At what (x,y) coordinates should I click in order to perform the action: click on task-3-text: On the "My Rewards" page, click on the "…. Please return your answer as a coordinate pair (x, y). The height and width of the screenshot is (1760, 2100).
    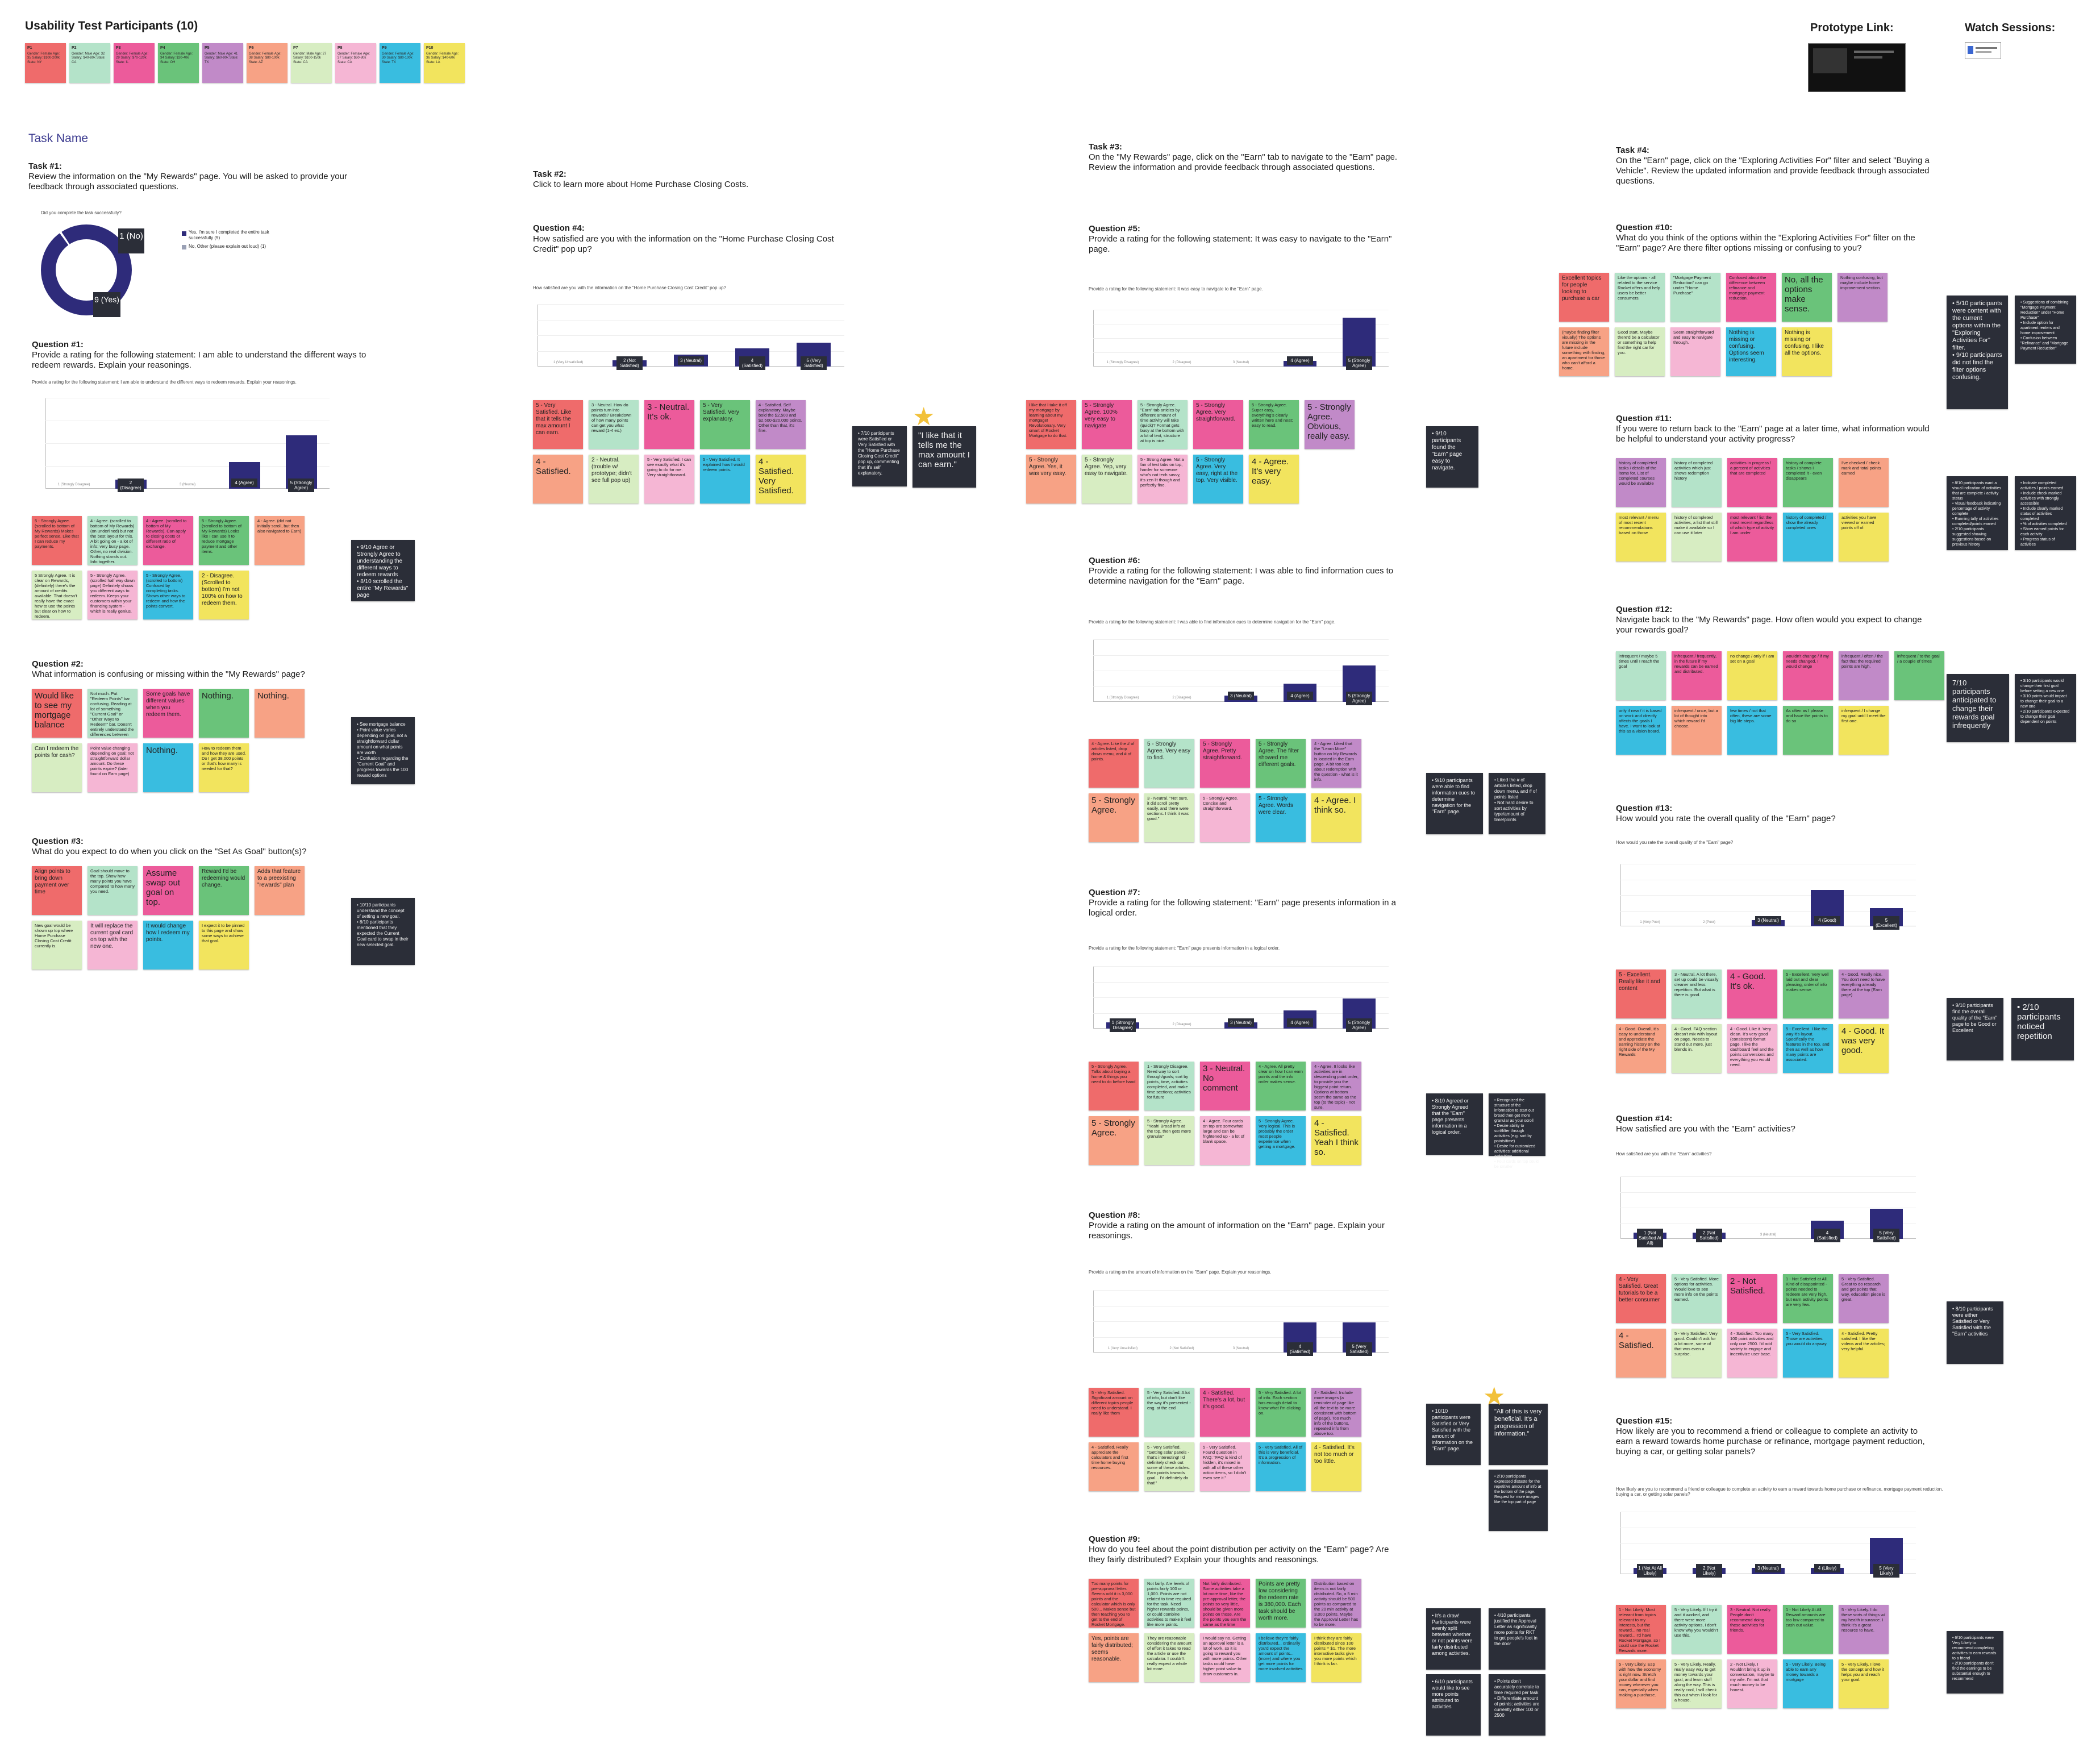
    Looking at the image, I should click on (1243, 162).